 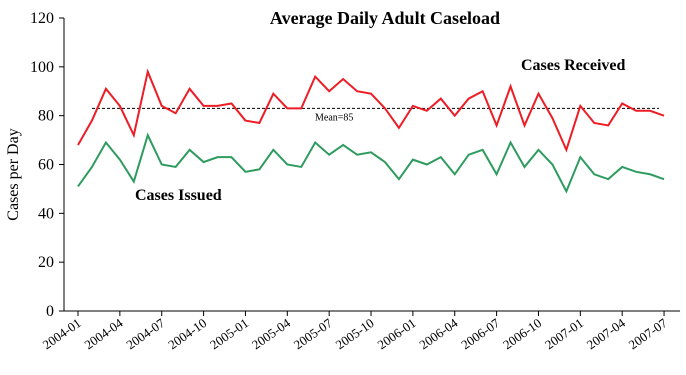 I want to click on y-tick-label: 0, so click(x=50, y=311).